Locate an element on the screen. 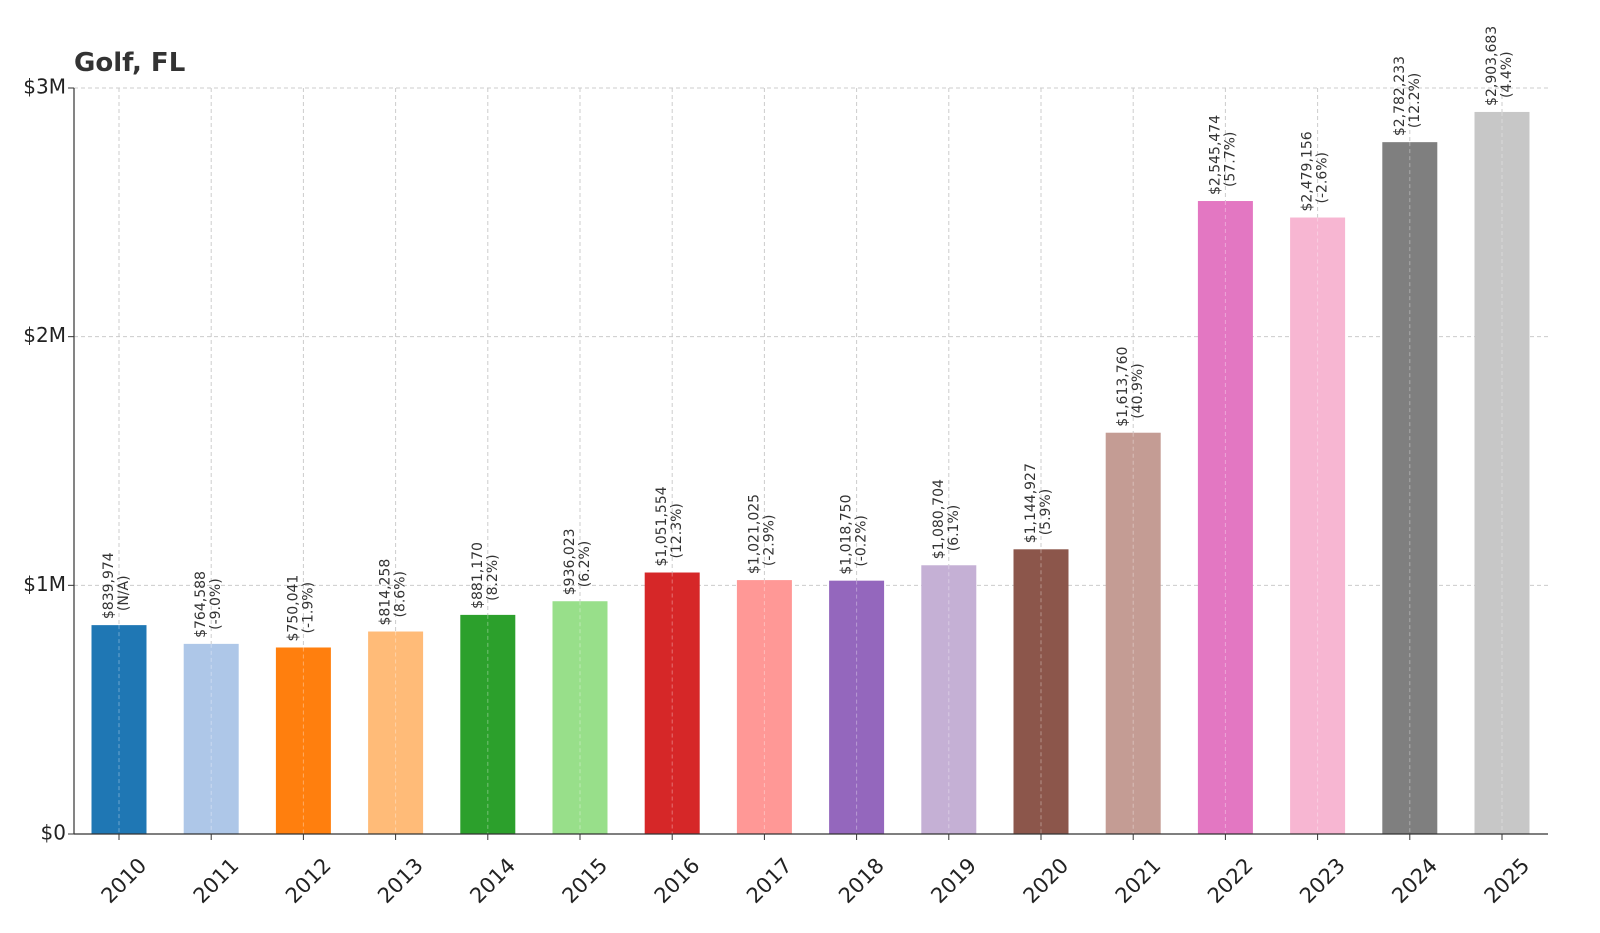  bar-2022 is located at coordinates (1225, 518).